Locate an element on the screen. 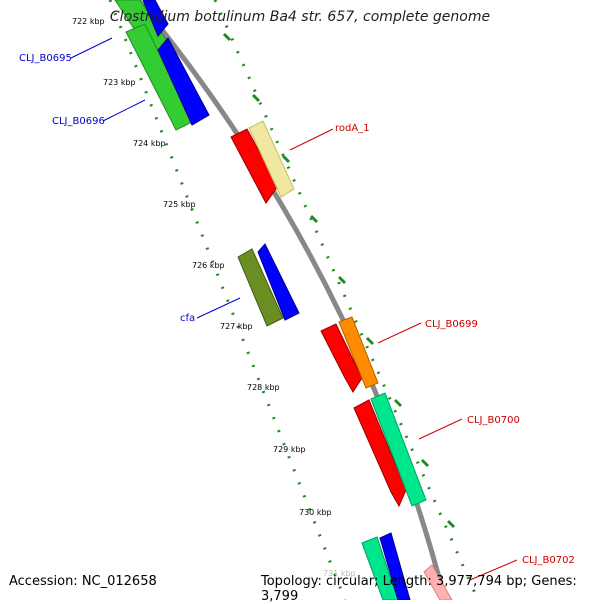 This screenshot has width=600, height=604. tick-label: 725 kbp is located at coordinates (179, 204).